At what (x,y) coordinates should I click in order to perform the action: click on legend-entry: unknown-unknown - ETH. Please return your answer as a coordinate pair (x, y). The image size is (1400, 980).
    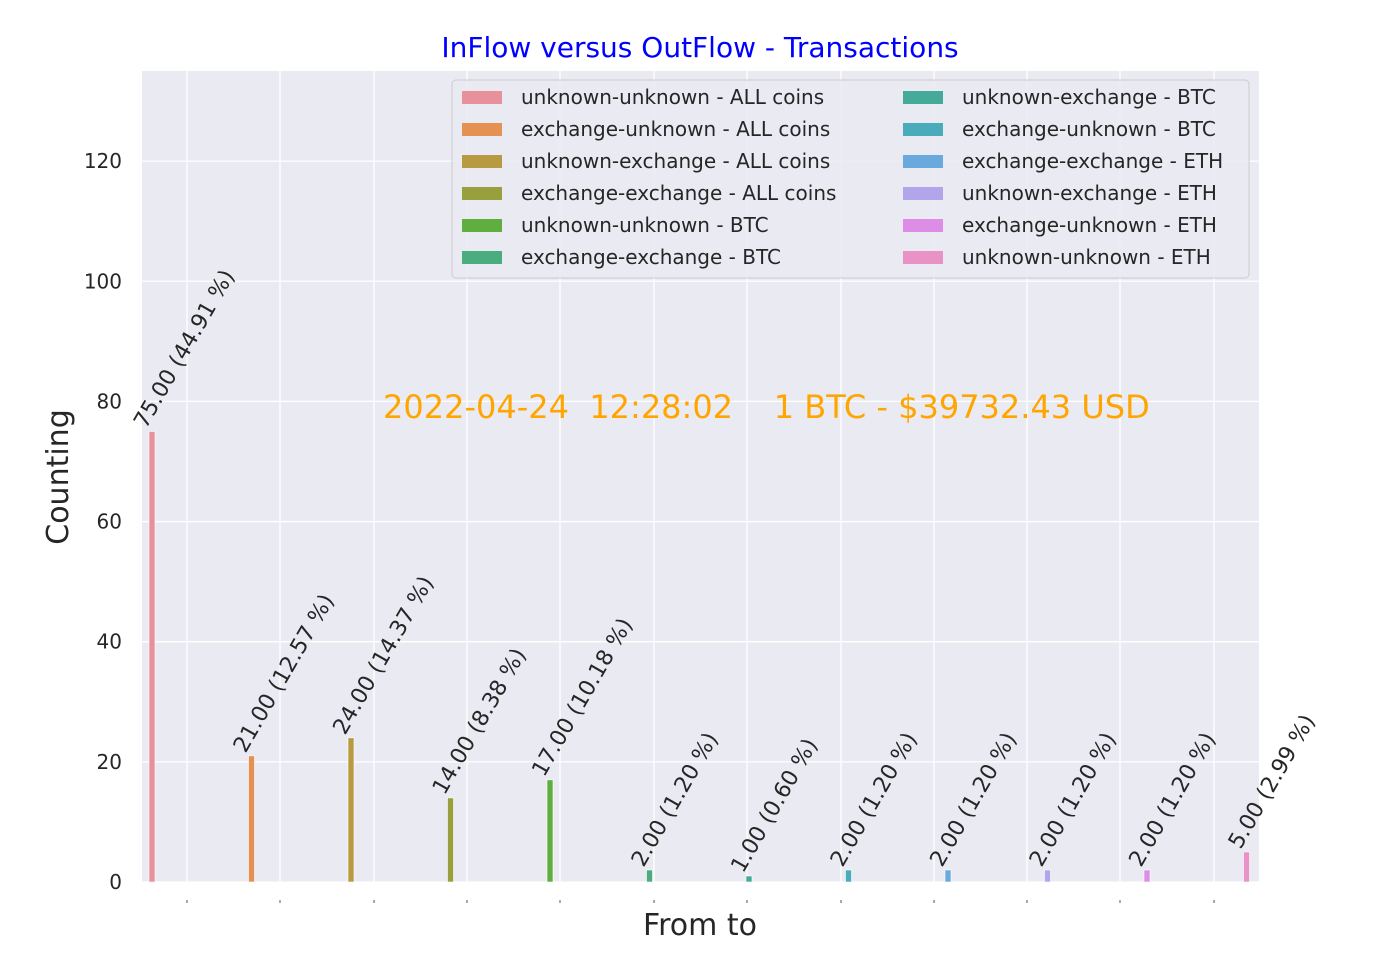
    Looking at the image, I should click on (1086, 257).